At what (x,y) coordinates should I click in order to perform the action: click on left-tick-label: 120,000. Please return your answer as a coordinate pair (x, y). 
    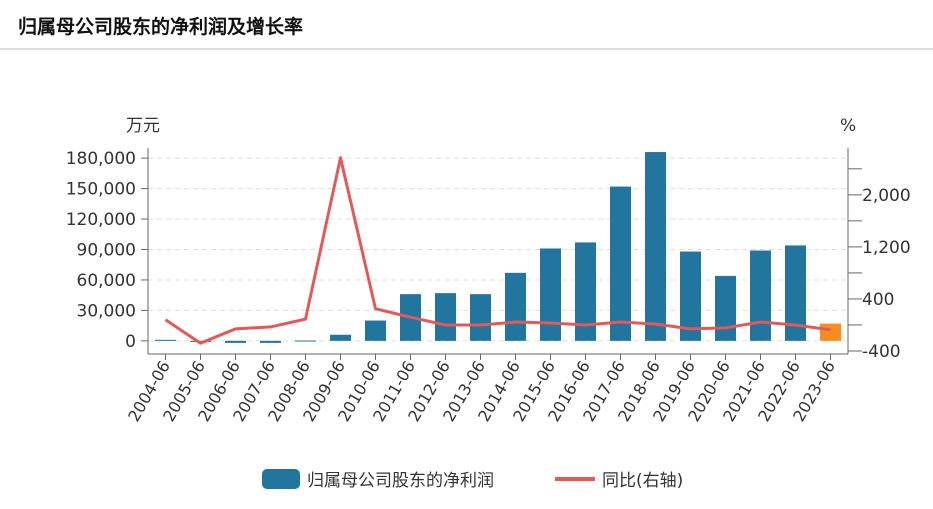
    Looking at the image, I should click on (101, 220).